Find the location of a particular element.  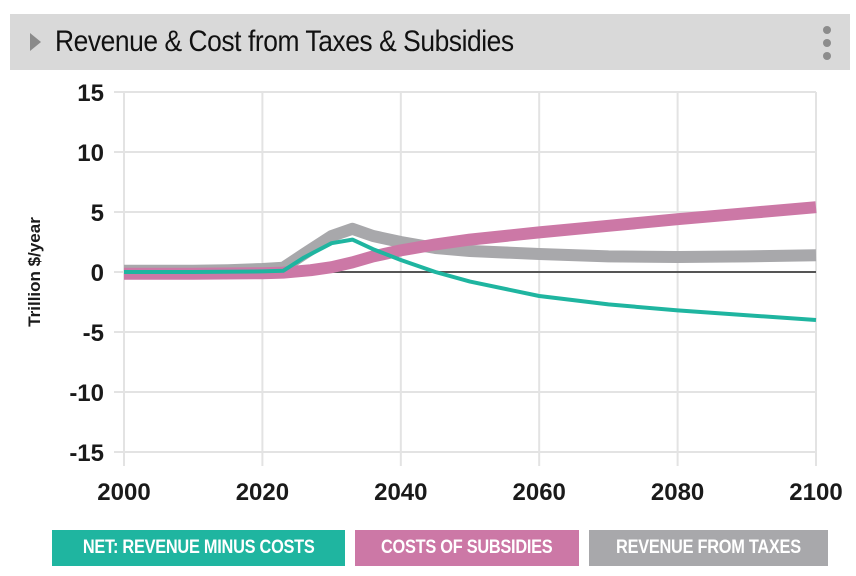

x-tick-label: 2040 is located at coordinates (400, 492).